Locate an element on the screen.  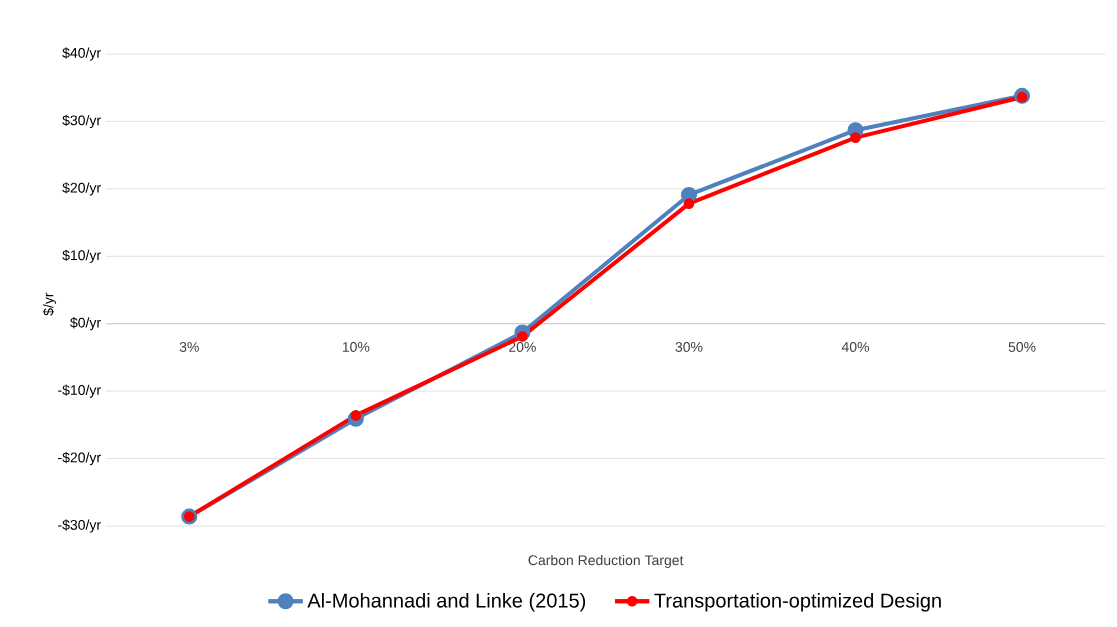
y-tick-label: $0/yr is located at coordinates (85, 324).